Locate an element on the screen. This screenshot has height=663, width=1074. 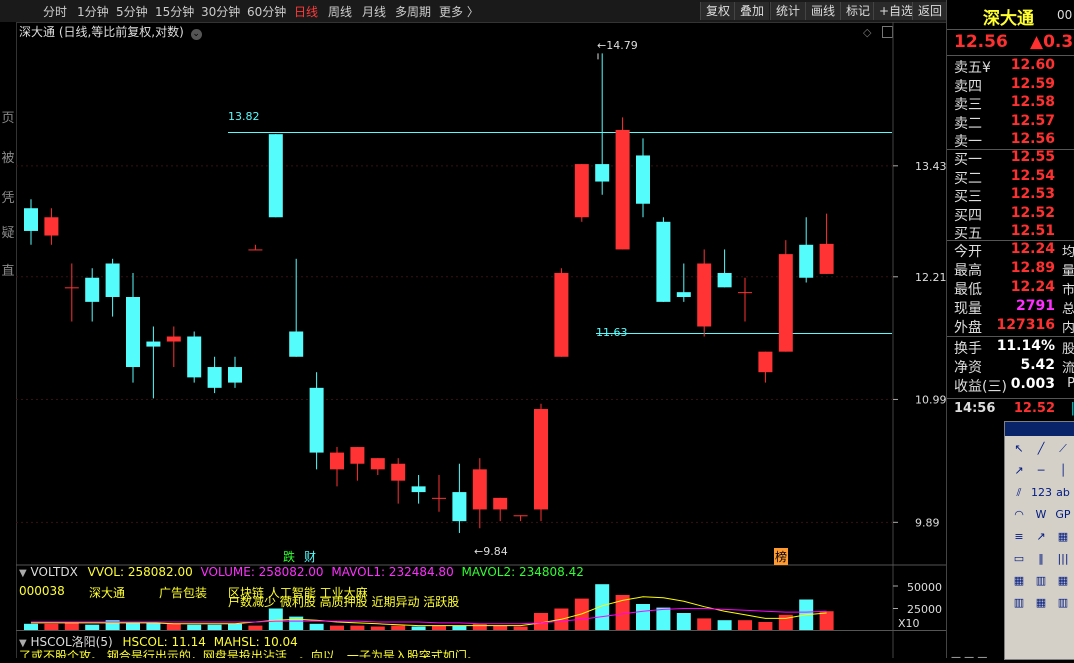
volume-panel-chart is located at coordinates (481, 597).